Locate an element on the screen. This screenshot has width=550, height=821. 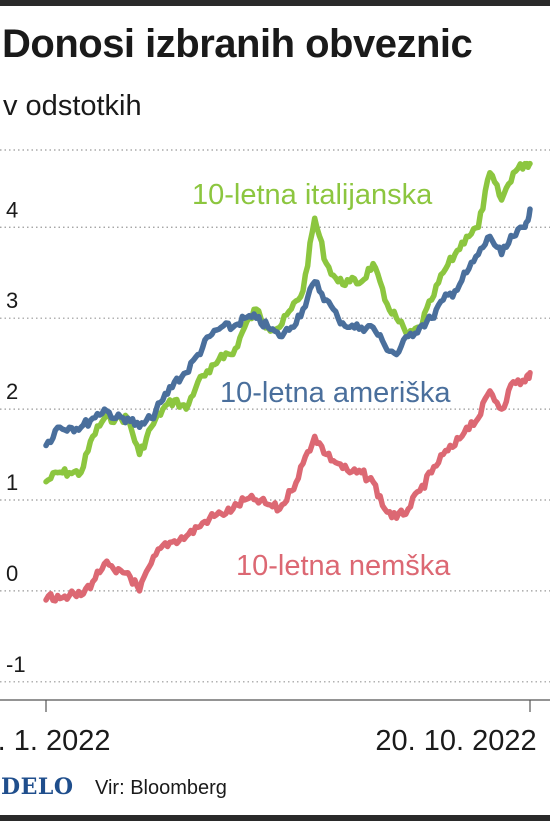
y-tick-label: 2 is located at coordinates (12, 391).